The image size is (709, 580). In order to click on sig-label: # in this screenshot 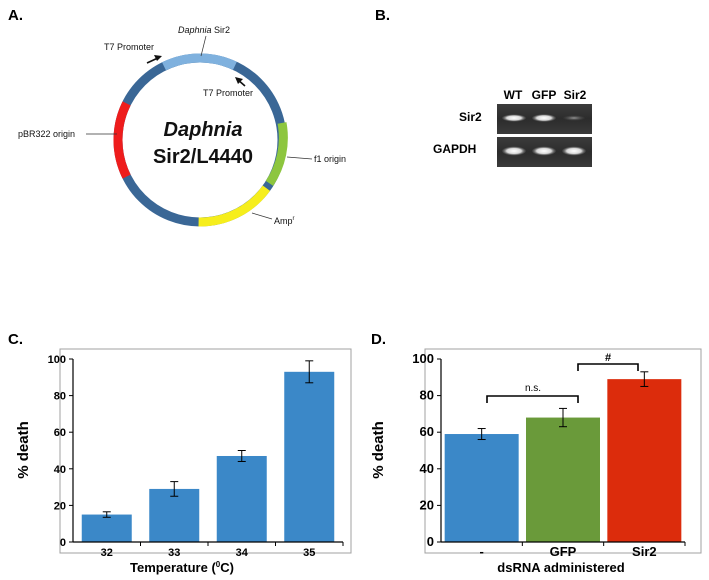, I will do `click(608, 358)`.